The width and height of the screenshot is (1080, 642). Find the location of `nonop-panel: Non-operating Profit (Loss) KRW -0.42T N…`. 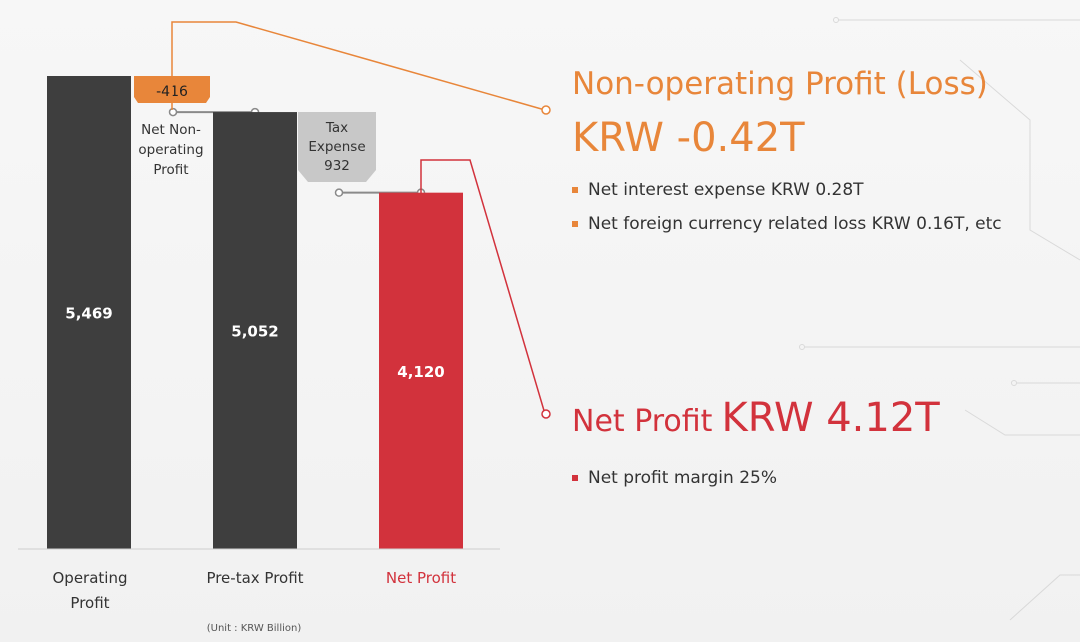

nonop-panel: Non-operating Profit (Loss) KRW -0.42T N… is located at coordinates (822, 155).